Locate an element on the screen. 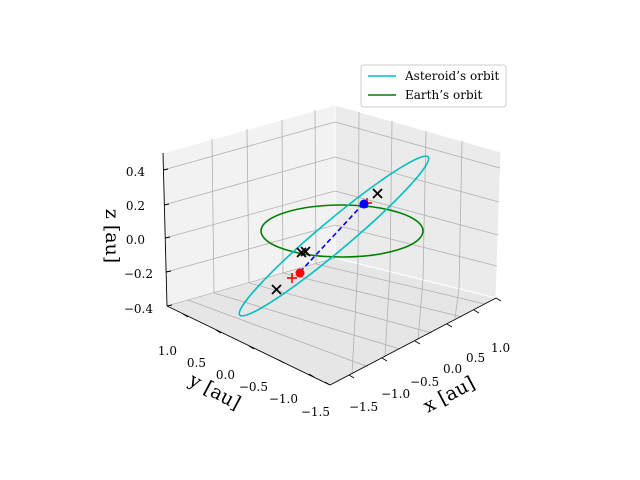  red-dot-marker is located at coordinates (300, 273).